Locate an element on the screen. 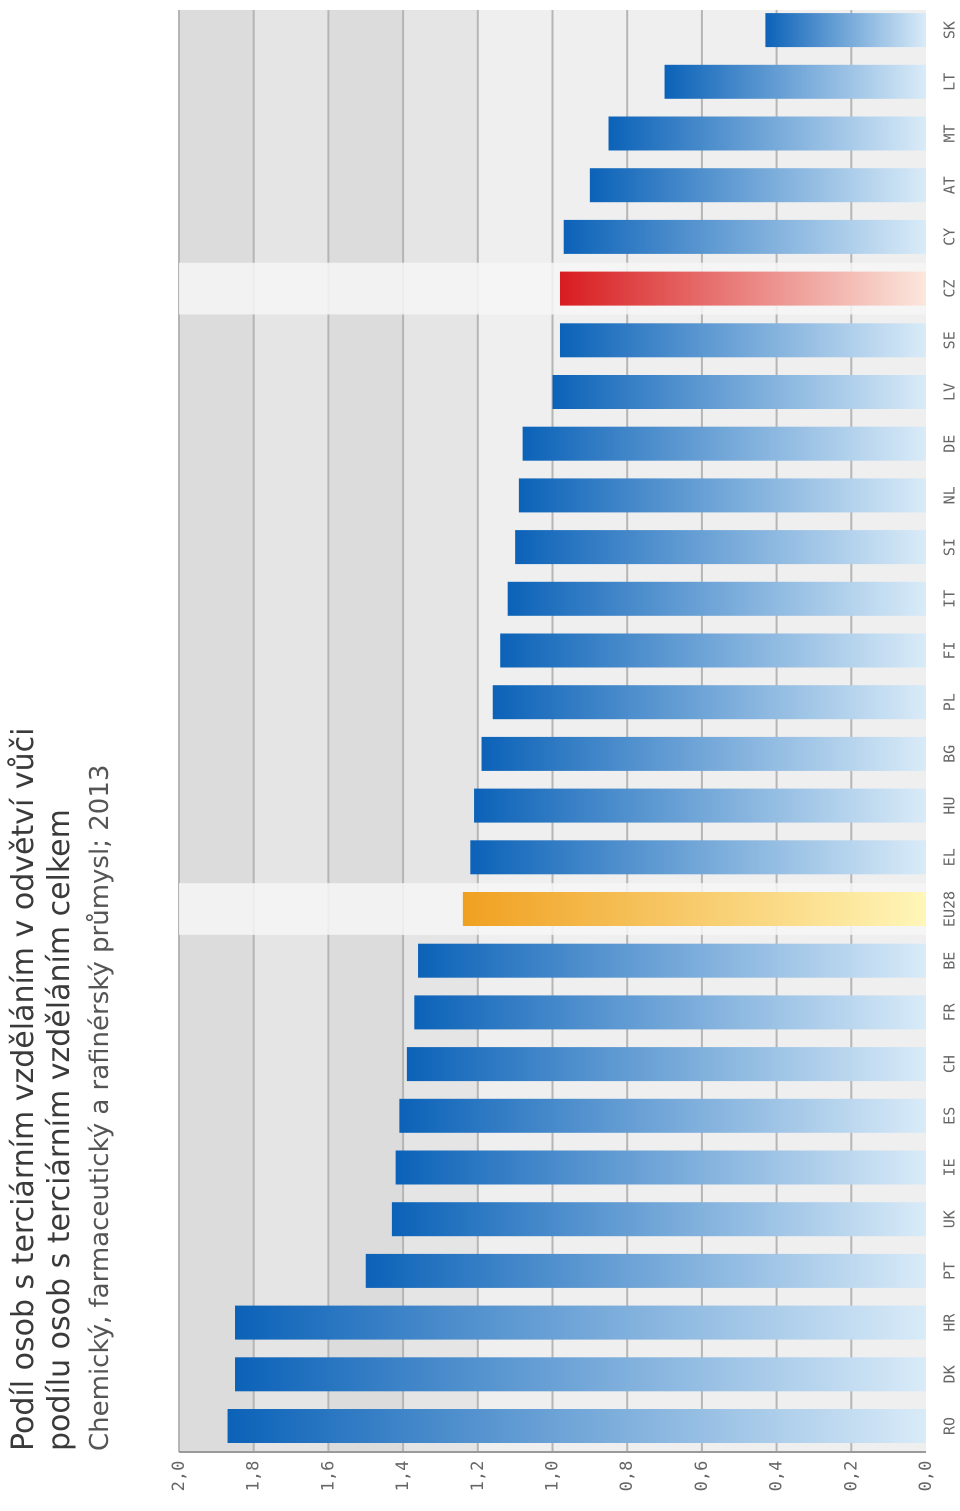  category-label-uk: UK is located at coordinates (950, 1219).